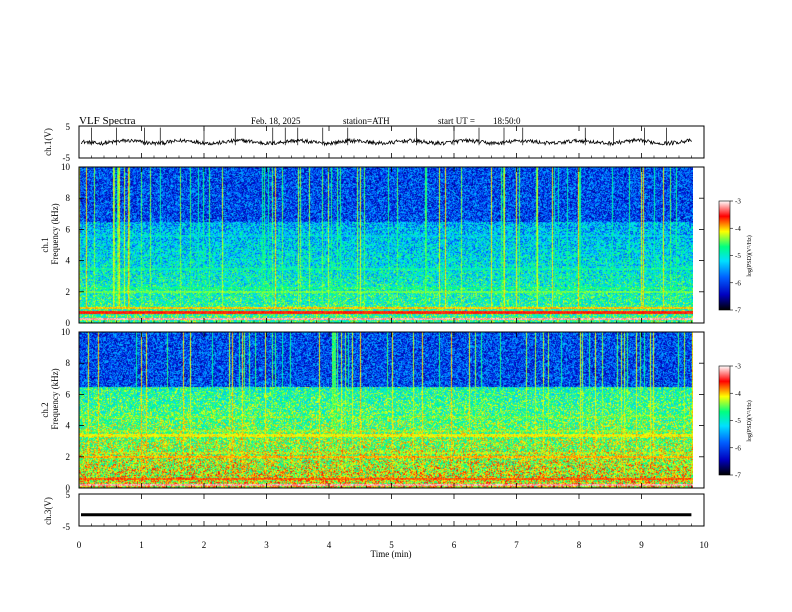 The width and height of the screenshot is (792, 612). Describe the element at coordinates (641, 545) in the screenshot. I see `x-tick-label: 9` at that location.